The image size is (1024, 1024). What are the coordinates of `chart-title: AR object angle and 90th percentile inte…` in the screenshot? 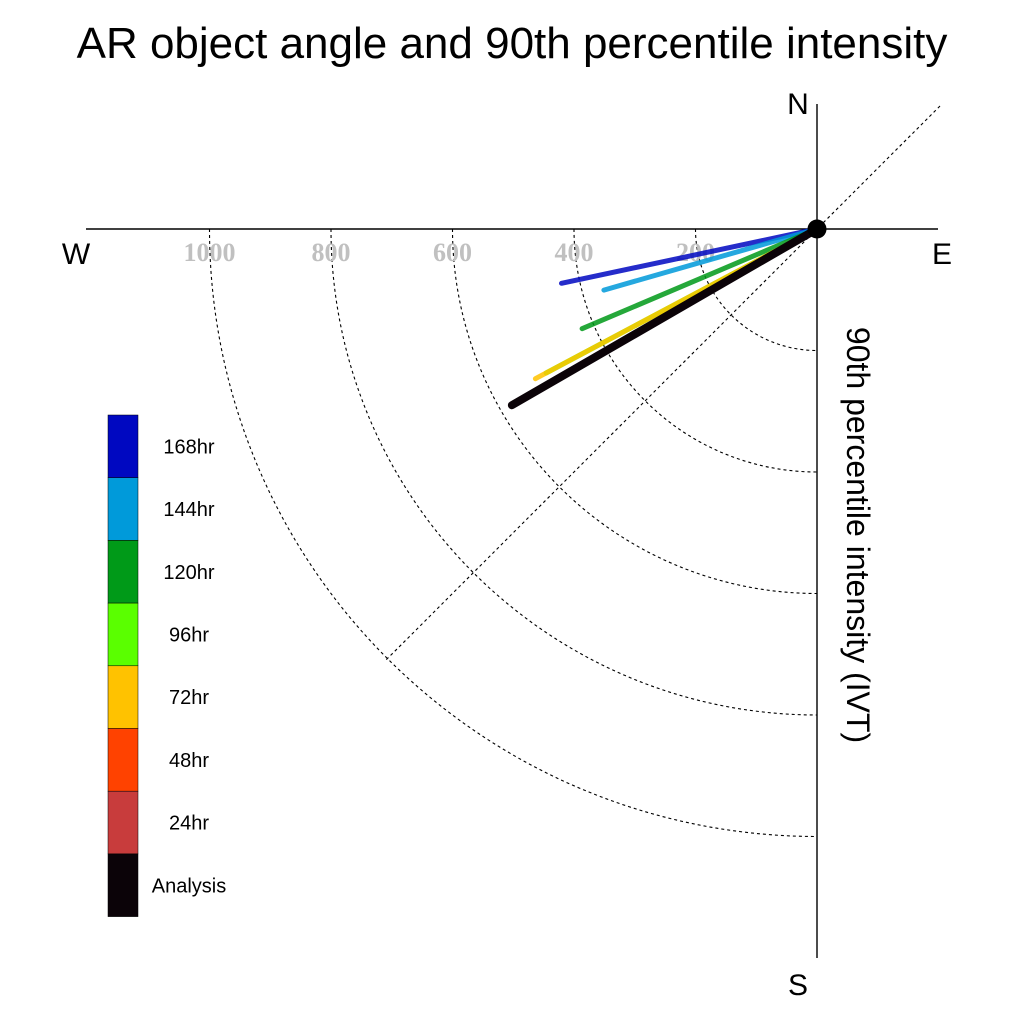 It's located at (512, 43).